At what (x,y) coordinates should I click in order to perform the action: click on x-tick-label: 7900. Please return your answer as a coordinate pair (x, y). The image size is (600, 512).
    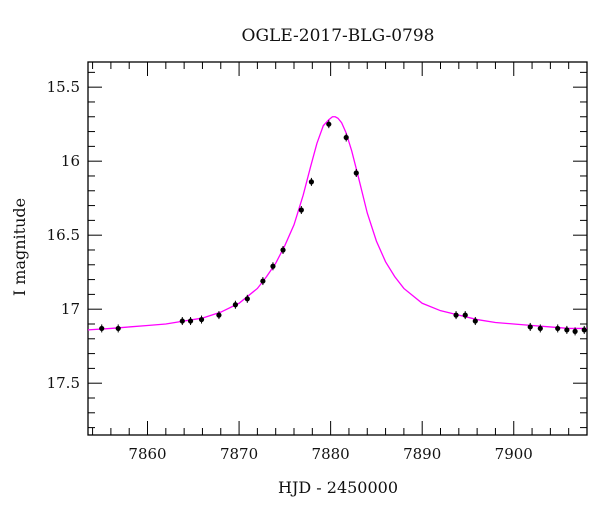
    Looking at the image, I should click on (514, 454).